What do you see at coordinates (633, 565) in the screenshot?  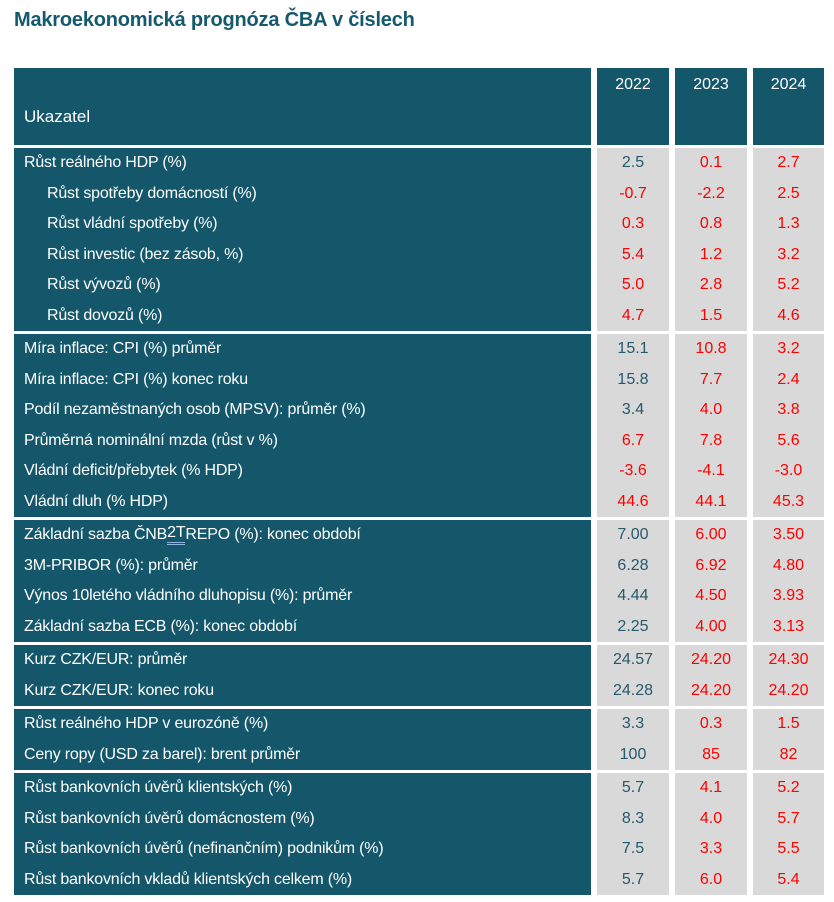 I see `value-cell-2022: 6.28` at bounding box center [633, 565].